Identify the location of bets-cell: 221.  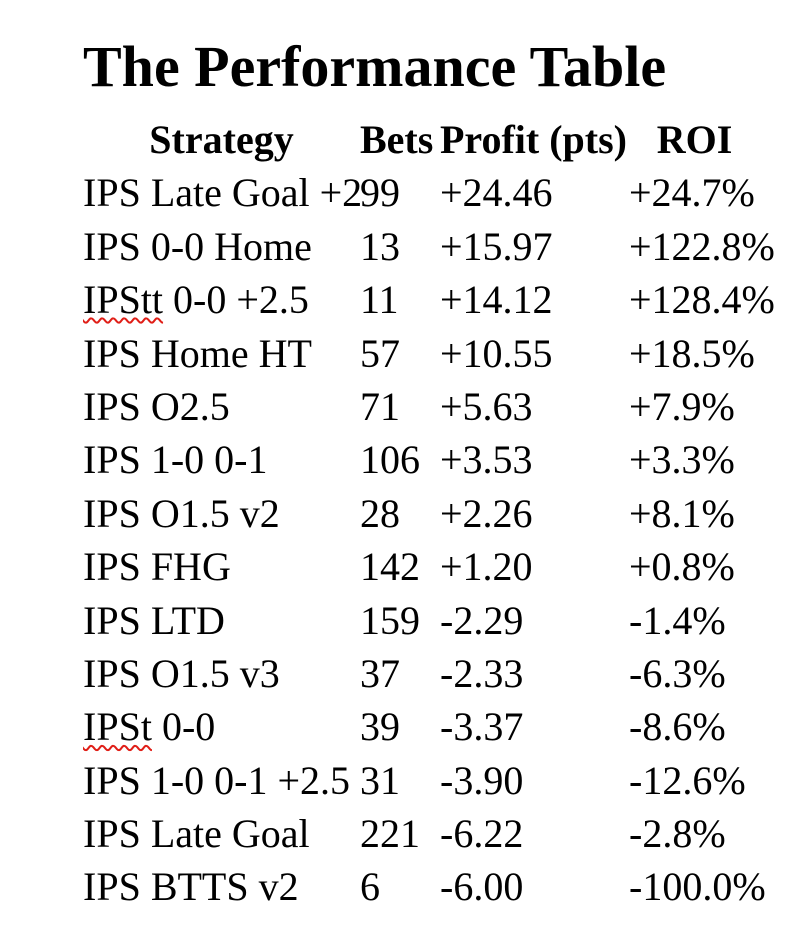
(390, 834).